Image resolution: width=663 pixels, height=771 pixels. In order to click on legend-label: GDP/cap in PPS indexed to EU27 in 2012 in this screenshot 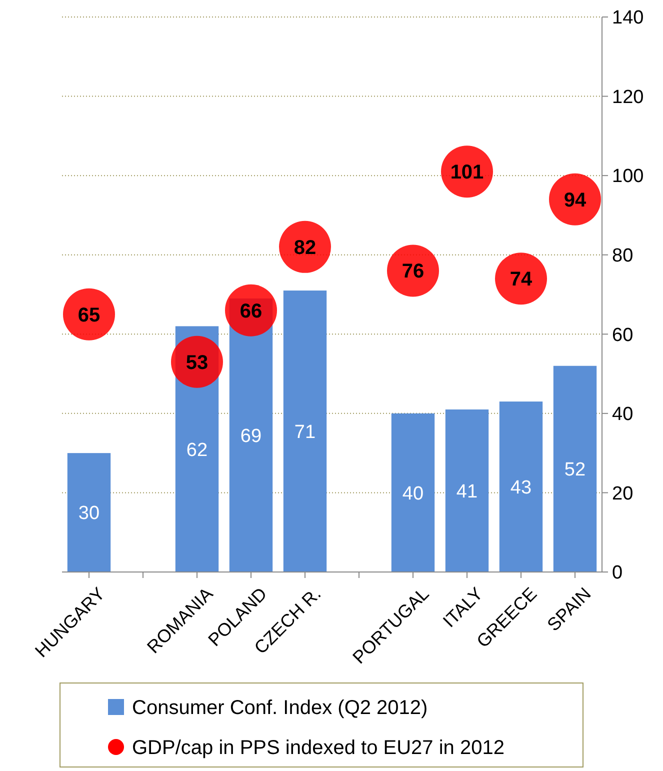, I will do `click(318, 748)`.